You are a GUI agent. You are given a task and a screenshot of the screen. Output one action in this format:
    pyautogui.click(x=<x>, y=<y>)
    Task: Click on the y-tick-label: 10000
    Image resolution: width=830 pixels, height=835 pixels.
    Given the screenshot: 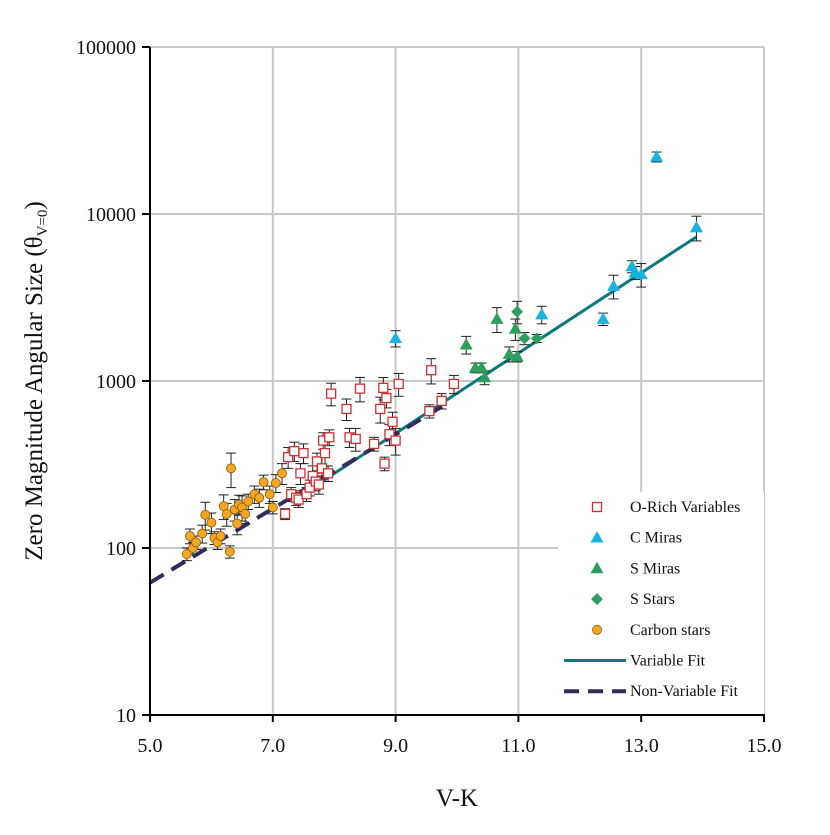 What is the action you would take?
    pyautogui.click(x=111, y=215)
    